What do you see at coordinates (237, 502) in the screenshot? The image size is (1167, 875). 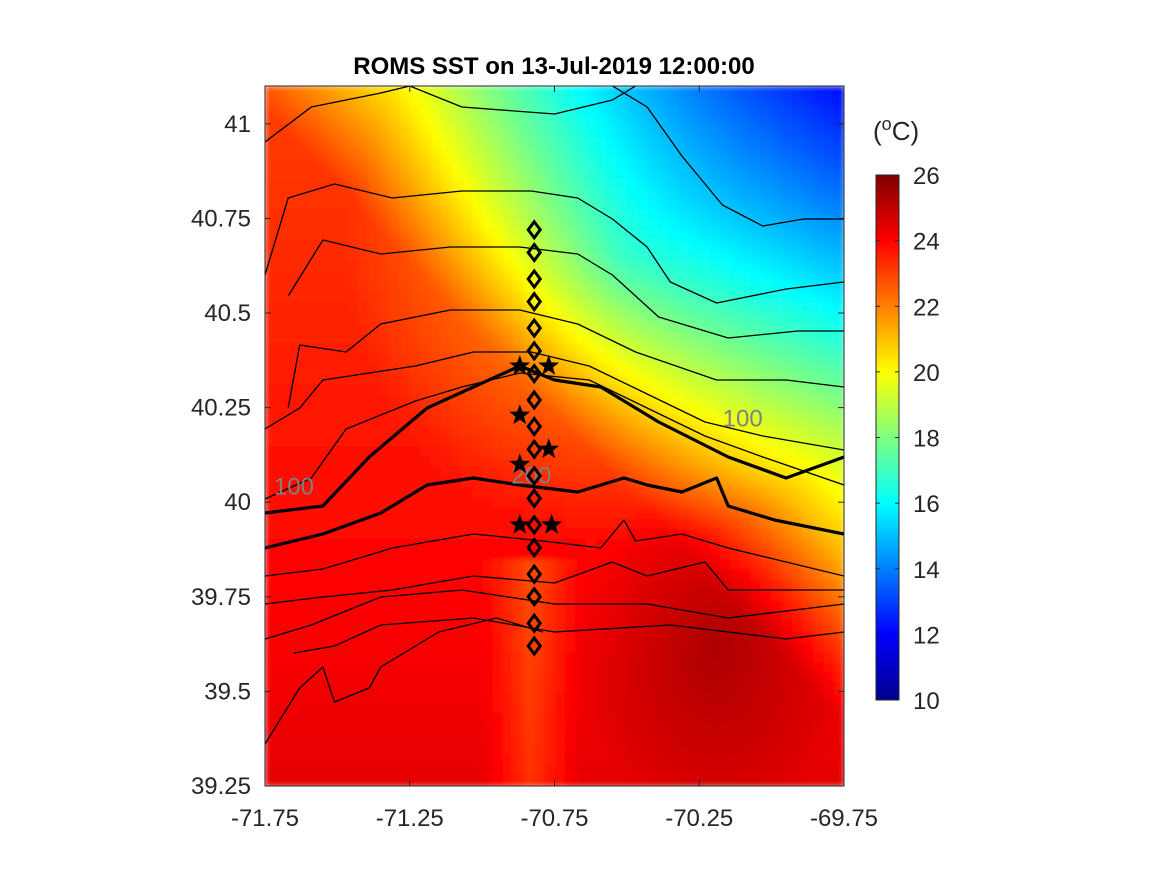 I see `y-tick-label: 40` at bounding box center [237, 502].